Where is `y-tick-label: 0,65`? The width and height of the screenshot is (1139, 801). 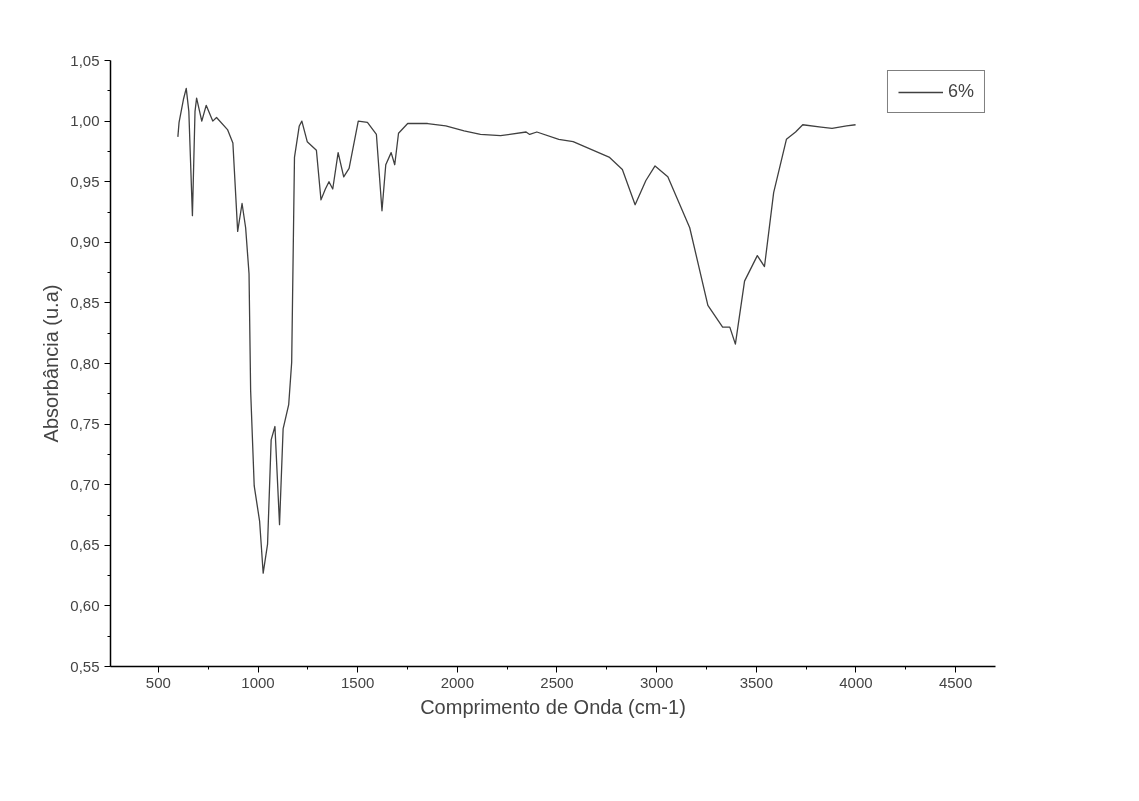 y-tick-label: 0,65 is located at coordinates (85, 545).